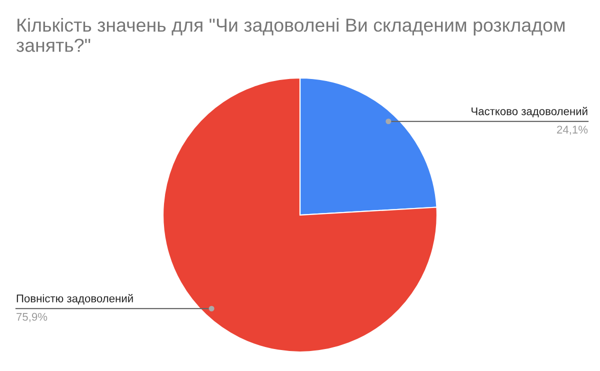 This screenshot has width=600, height=371. Describe the element at coordinates (530, 112) in the screenshot. I see `slice-label: Частково задоволений` at that location.